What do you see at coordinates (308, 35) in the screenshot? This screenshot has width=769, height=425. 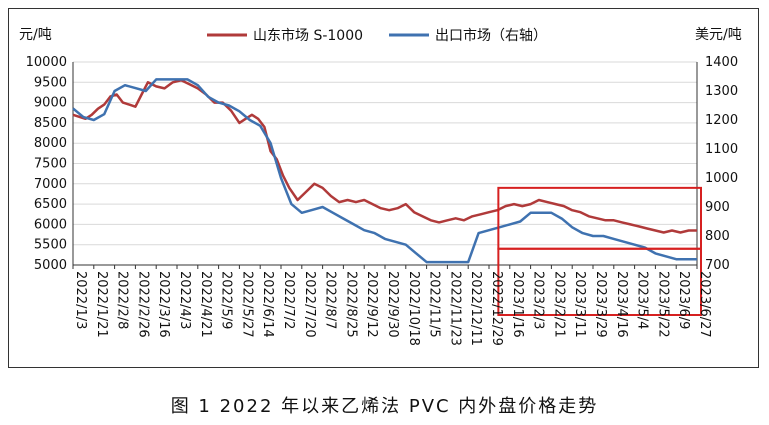 I see `legend-label-shandong: 山东市场 S-1000` at bounding box center [308, 35].